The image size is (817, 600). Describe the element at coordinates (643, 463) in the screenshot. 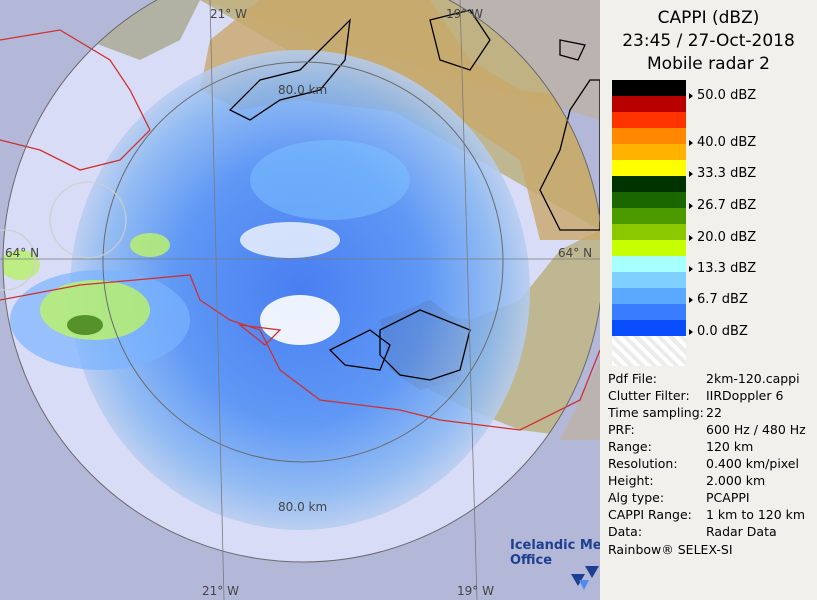

I see `info-key: Resolution:` at that location.